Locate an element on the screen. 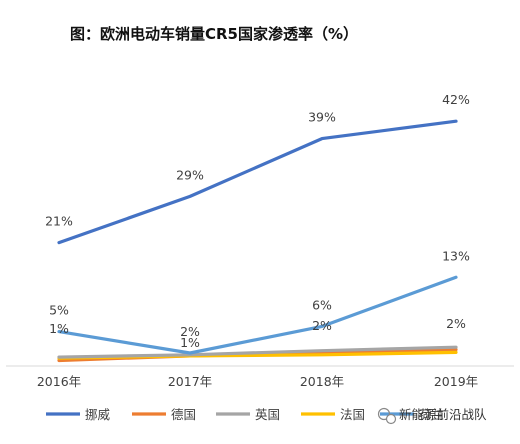 This screenshot has width=520, height=444. x-axis-ticks: 2016年 2017年 2018年 2019年 is located at coordinates (257, 381).